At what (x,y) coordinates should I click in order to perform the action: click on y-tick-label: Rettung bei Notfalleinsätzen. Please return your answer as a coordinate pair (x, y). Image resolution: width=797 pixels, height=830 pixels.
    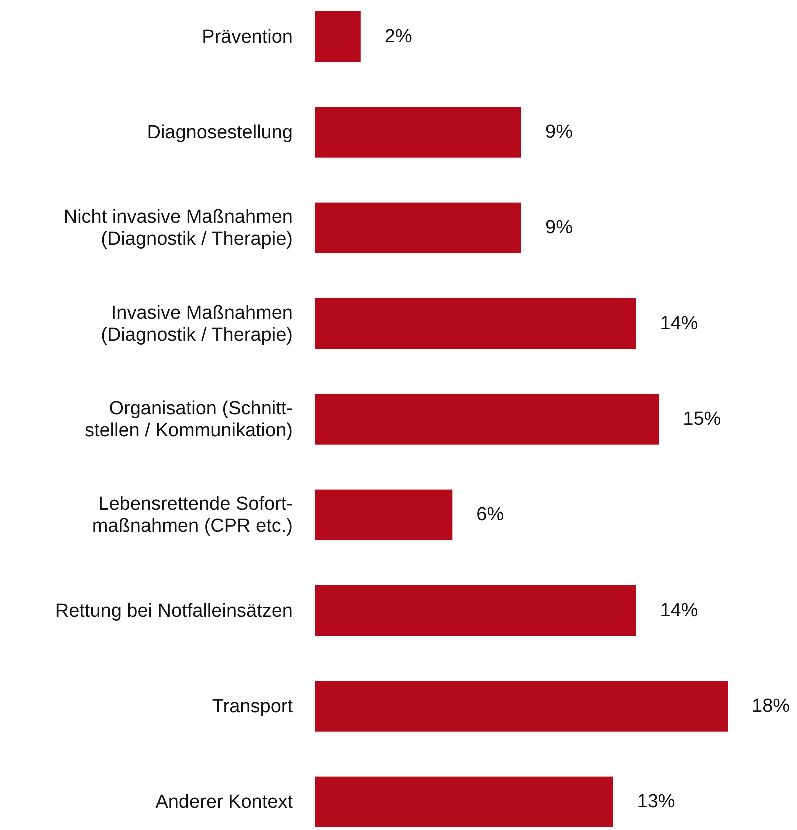
    Looking at the image, I should click on (174, 611).